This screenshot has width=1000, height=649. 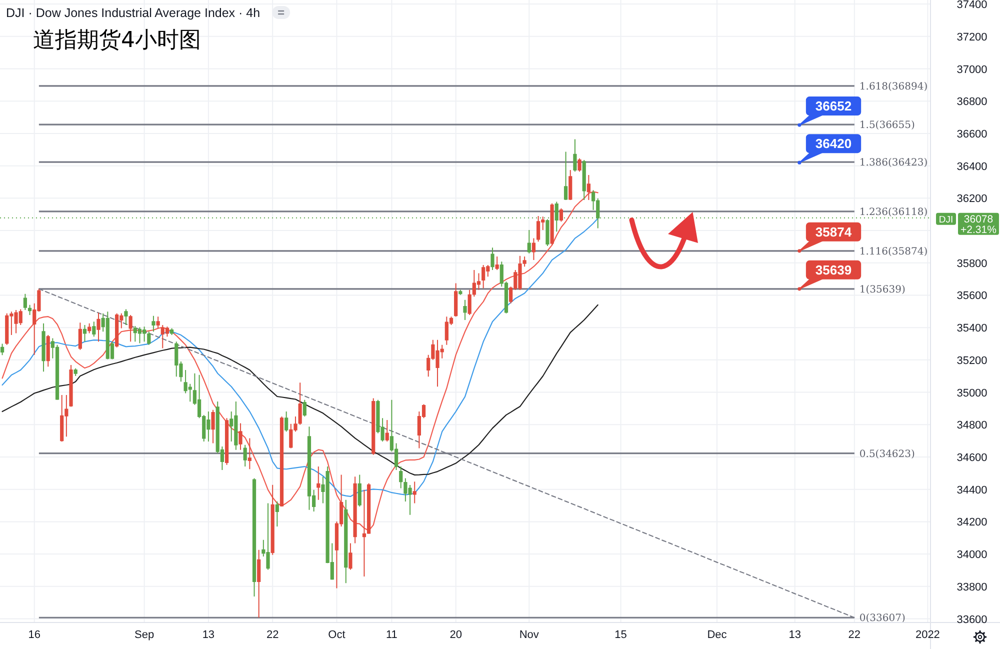 I want to click on x-tick-label: Oct, so click(x=337, y=635).